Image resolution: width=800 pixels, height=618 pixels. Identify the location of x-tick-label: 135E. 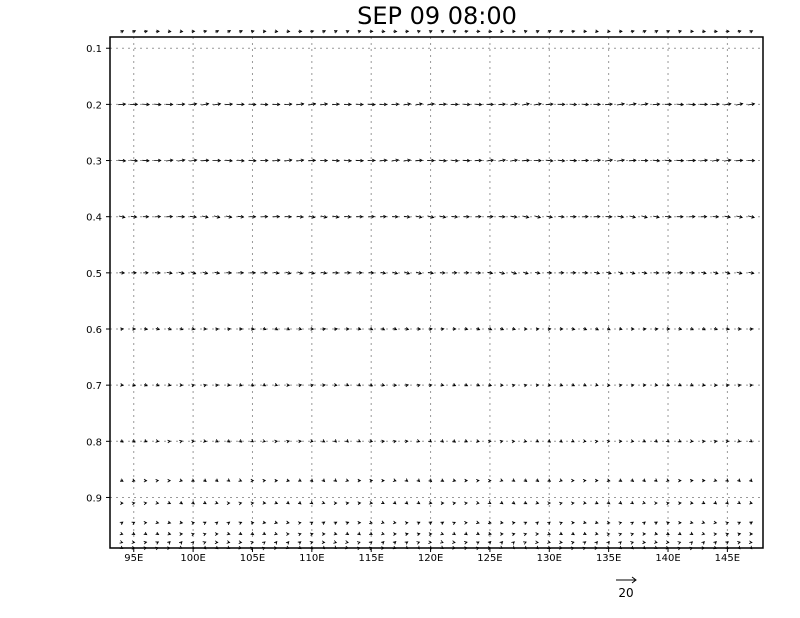
(608, 558).